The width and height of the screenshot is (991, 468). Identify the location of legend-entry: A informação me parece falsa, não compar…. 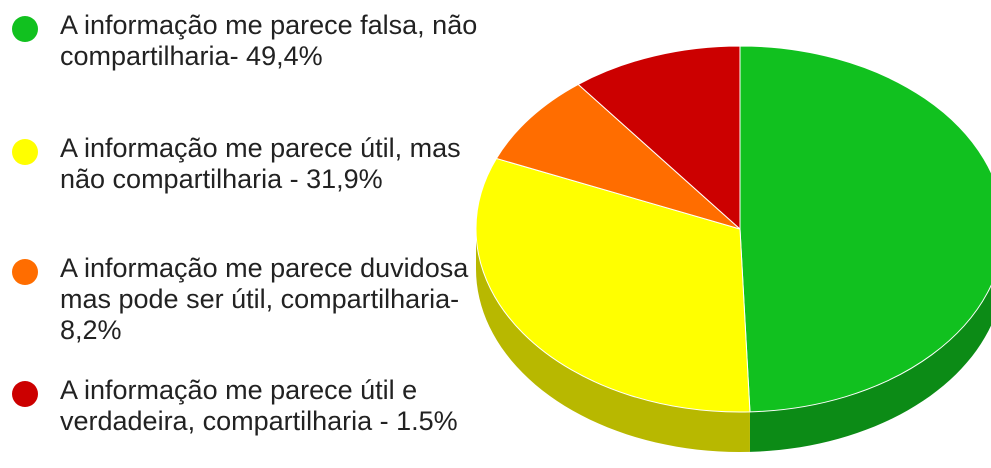
(250, 41).